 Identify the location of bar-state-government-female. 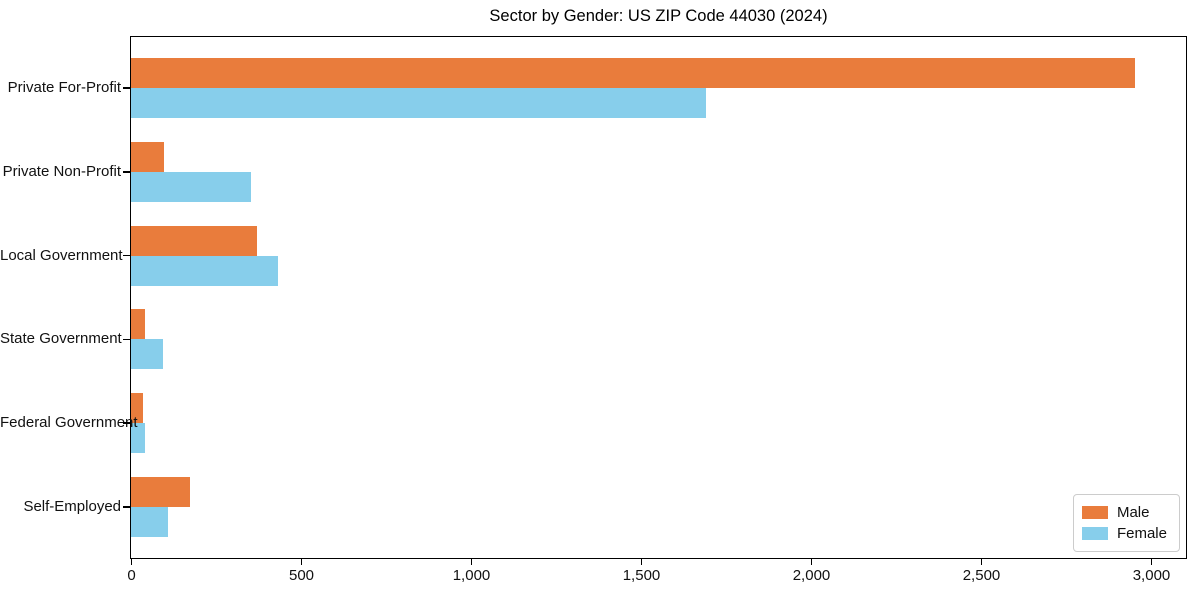
(147, 354).